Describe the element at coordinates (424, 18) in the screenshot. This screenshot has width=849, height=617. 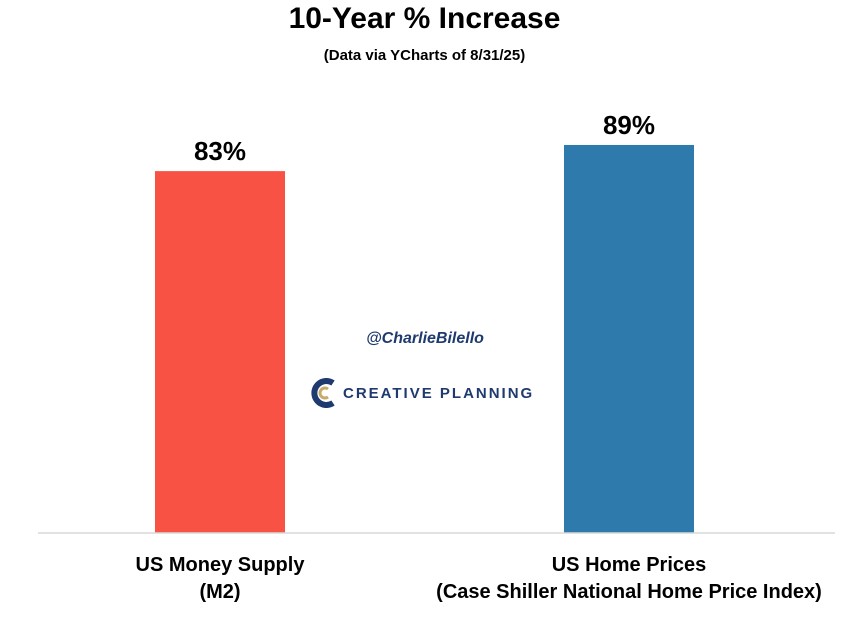
I see `chart-title: 10-Year % Increase` at that location.